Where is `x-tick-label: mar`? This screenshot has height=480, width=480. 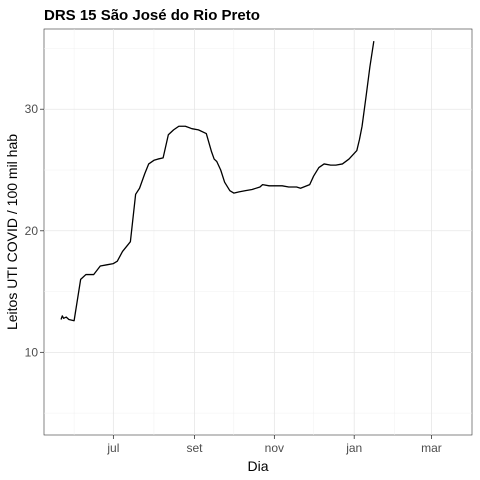
x-tick-label: mar is located at coordinates (431, 448).